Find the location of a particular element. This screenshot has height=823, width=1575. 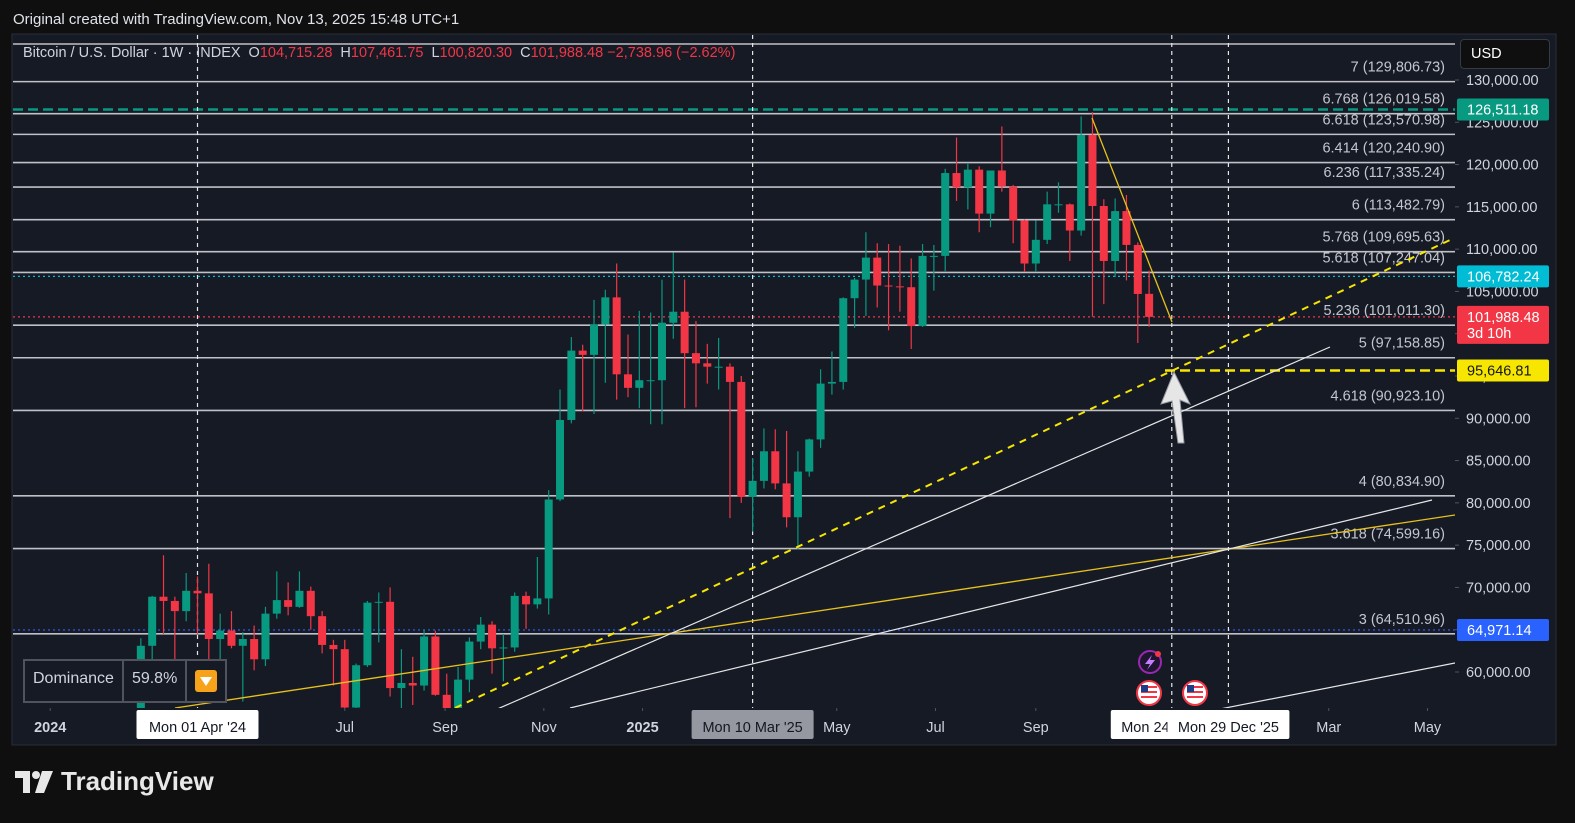

x-tick-label: 2024 is located at coordinates (50, 728).